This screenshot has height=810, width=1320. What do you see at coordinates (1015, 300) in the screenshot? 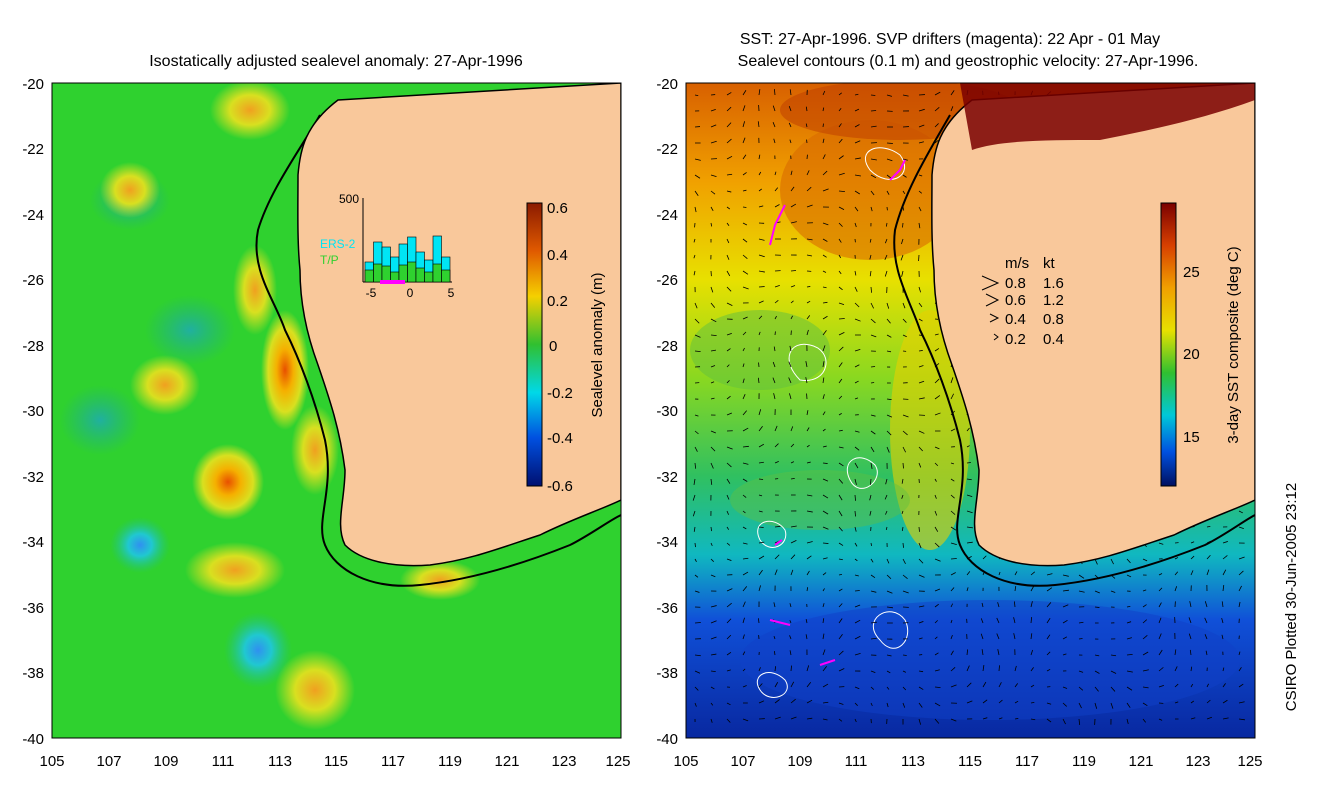
I see `velocity-legend-ms: 0.6` at bounding box center [1015, 300].